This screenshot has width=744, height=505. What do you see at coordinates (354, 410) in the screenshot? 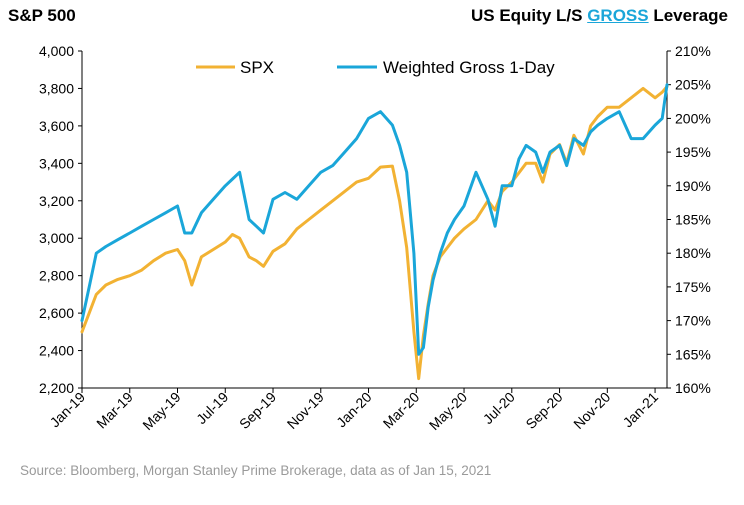
I see `x-tick-label: Jan-20` at bounding box center [354, 410].